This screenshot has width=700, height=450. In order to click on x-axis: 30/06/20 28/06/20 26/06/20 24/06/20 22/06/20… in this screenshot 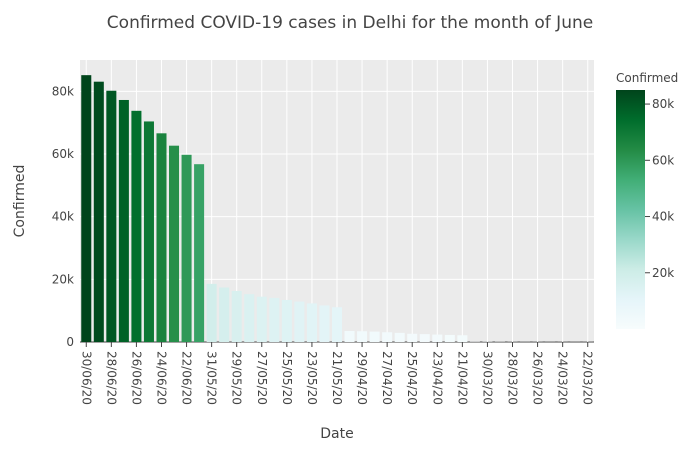, I will do `click(337, 373)`.